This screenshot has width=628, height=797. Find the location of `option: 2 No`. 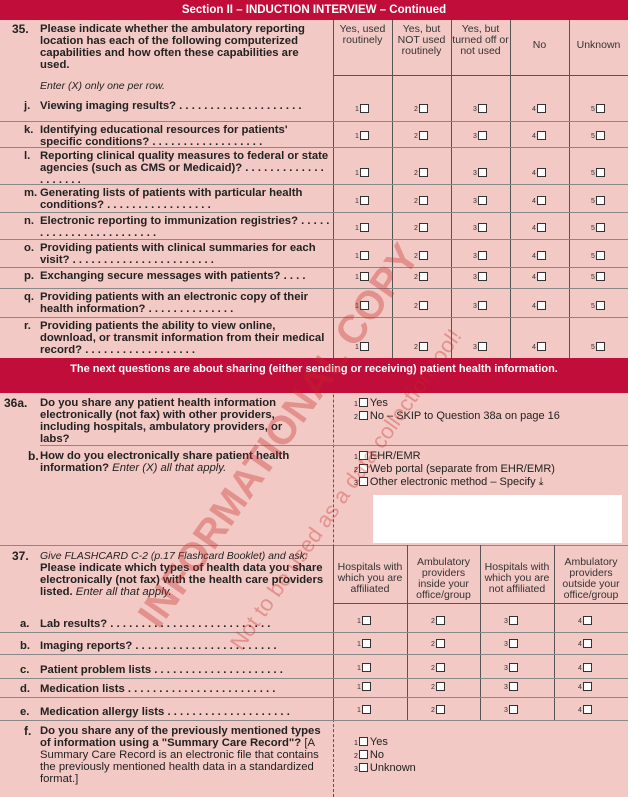

option: 2 No is located at coordinates (369, 755).